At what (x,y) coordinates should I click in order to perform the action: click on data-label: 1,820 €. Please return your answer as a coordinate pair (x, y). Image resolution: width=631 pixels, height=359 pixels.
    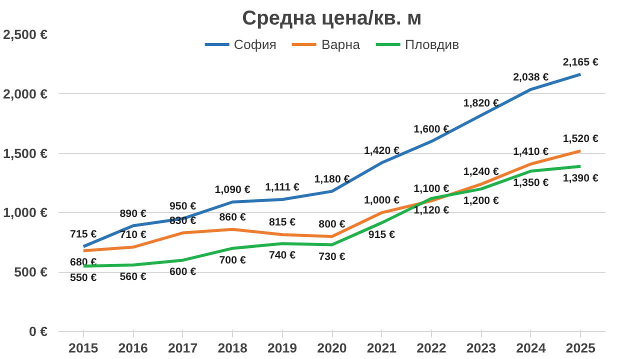
    Looking at the image, I should click on (481, 103).